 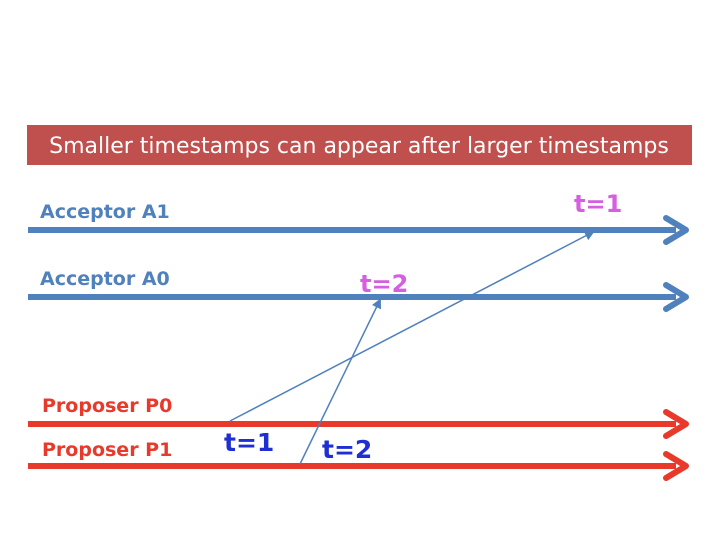 What do you see at coordinates (598, 204) in the screenshot?
I see `received-timestamp-a1: t=1` at bounding box center [598, 204].